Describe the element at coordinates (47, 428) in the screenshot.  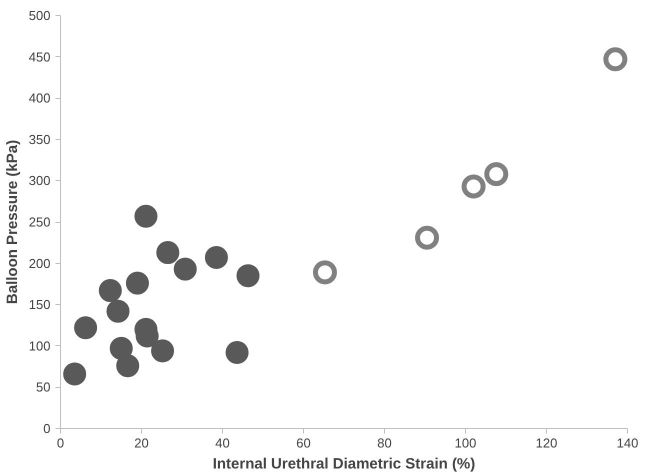
I see `y-tick-label: 0` at that location.